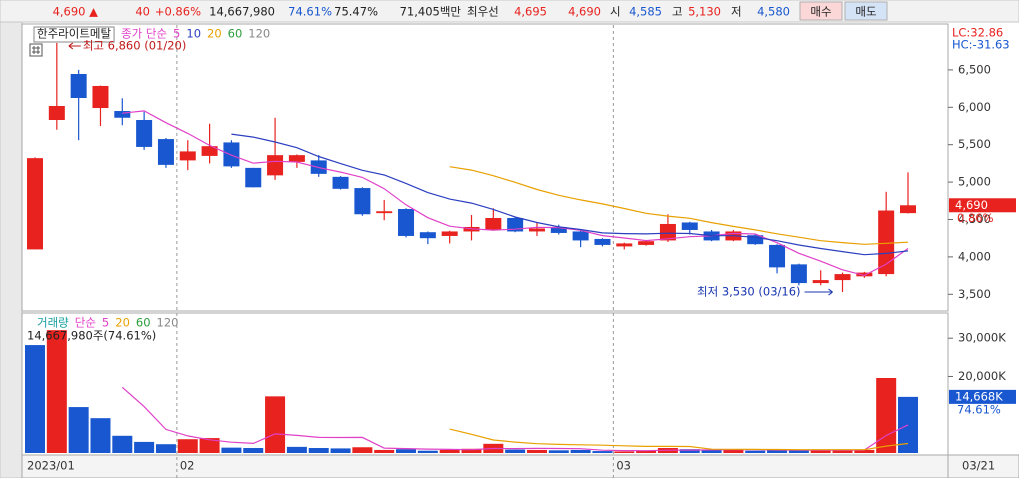 The width and height of the screenshot is (1019, 478). What do you see at coordinates (214, 34) in the screenshot?
I see `legend-entry: 20` at bounding box center [214, 34].